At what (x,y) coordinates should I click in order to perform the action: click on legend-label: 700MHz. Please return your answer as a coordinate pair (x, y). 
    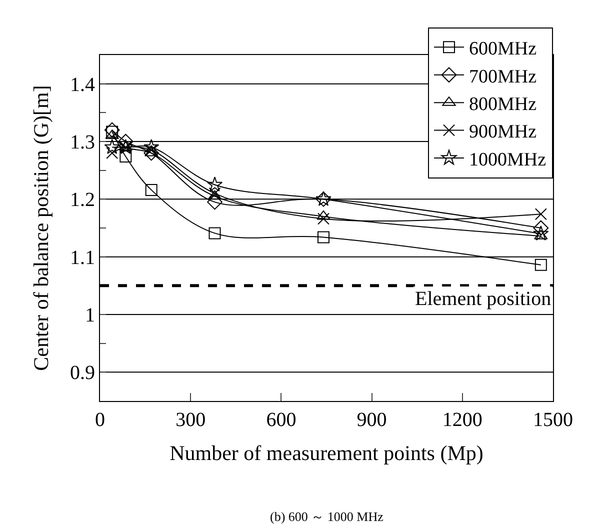
    Looking at the image, I should click on (503, 77).